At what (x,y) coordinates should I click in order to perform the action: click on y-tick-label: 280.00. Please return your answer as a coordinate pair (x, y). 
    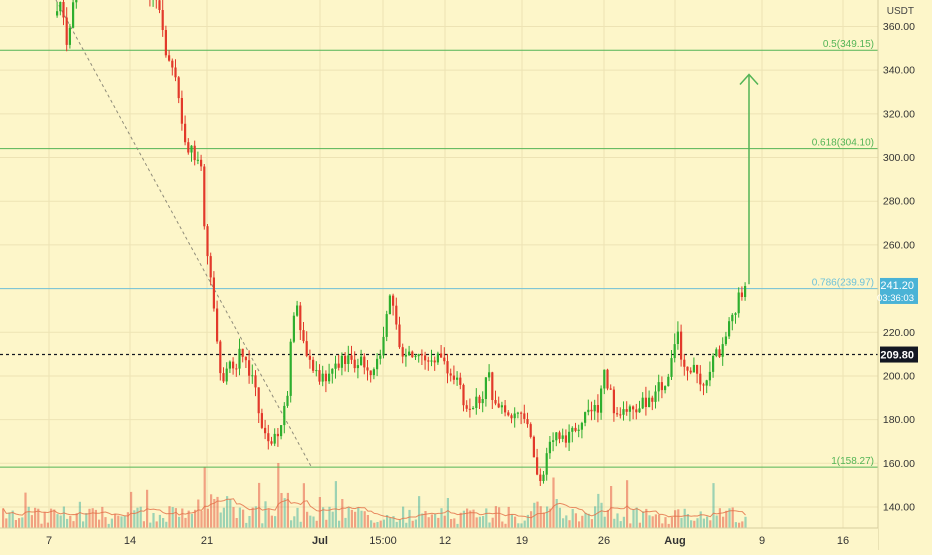
    Looking at the image, I should click on (899, 202).